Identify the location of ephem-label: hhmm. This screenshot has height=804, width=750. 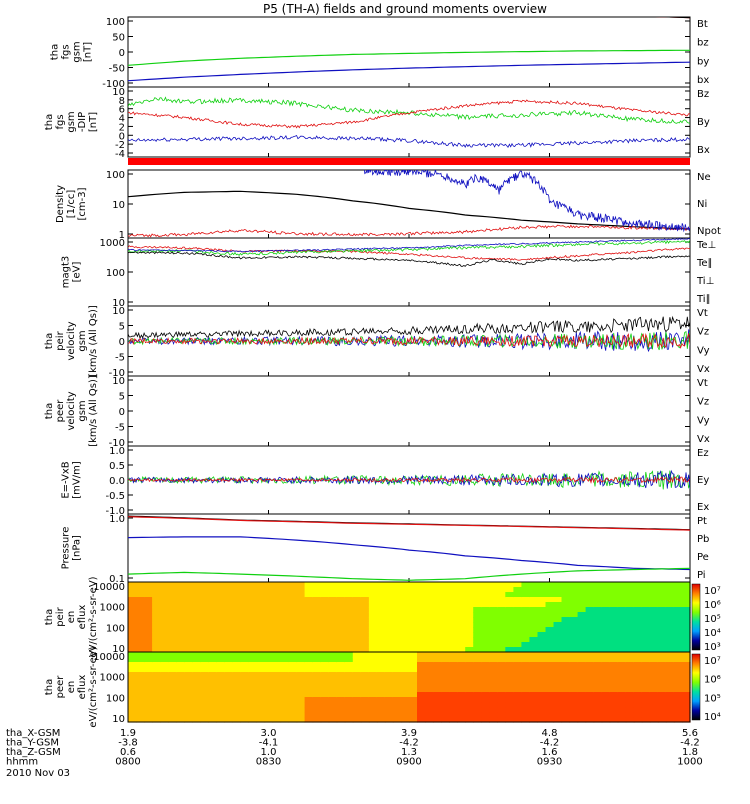
(22, 762).